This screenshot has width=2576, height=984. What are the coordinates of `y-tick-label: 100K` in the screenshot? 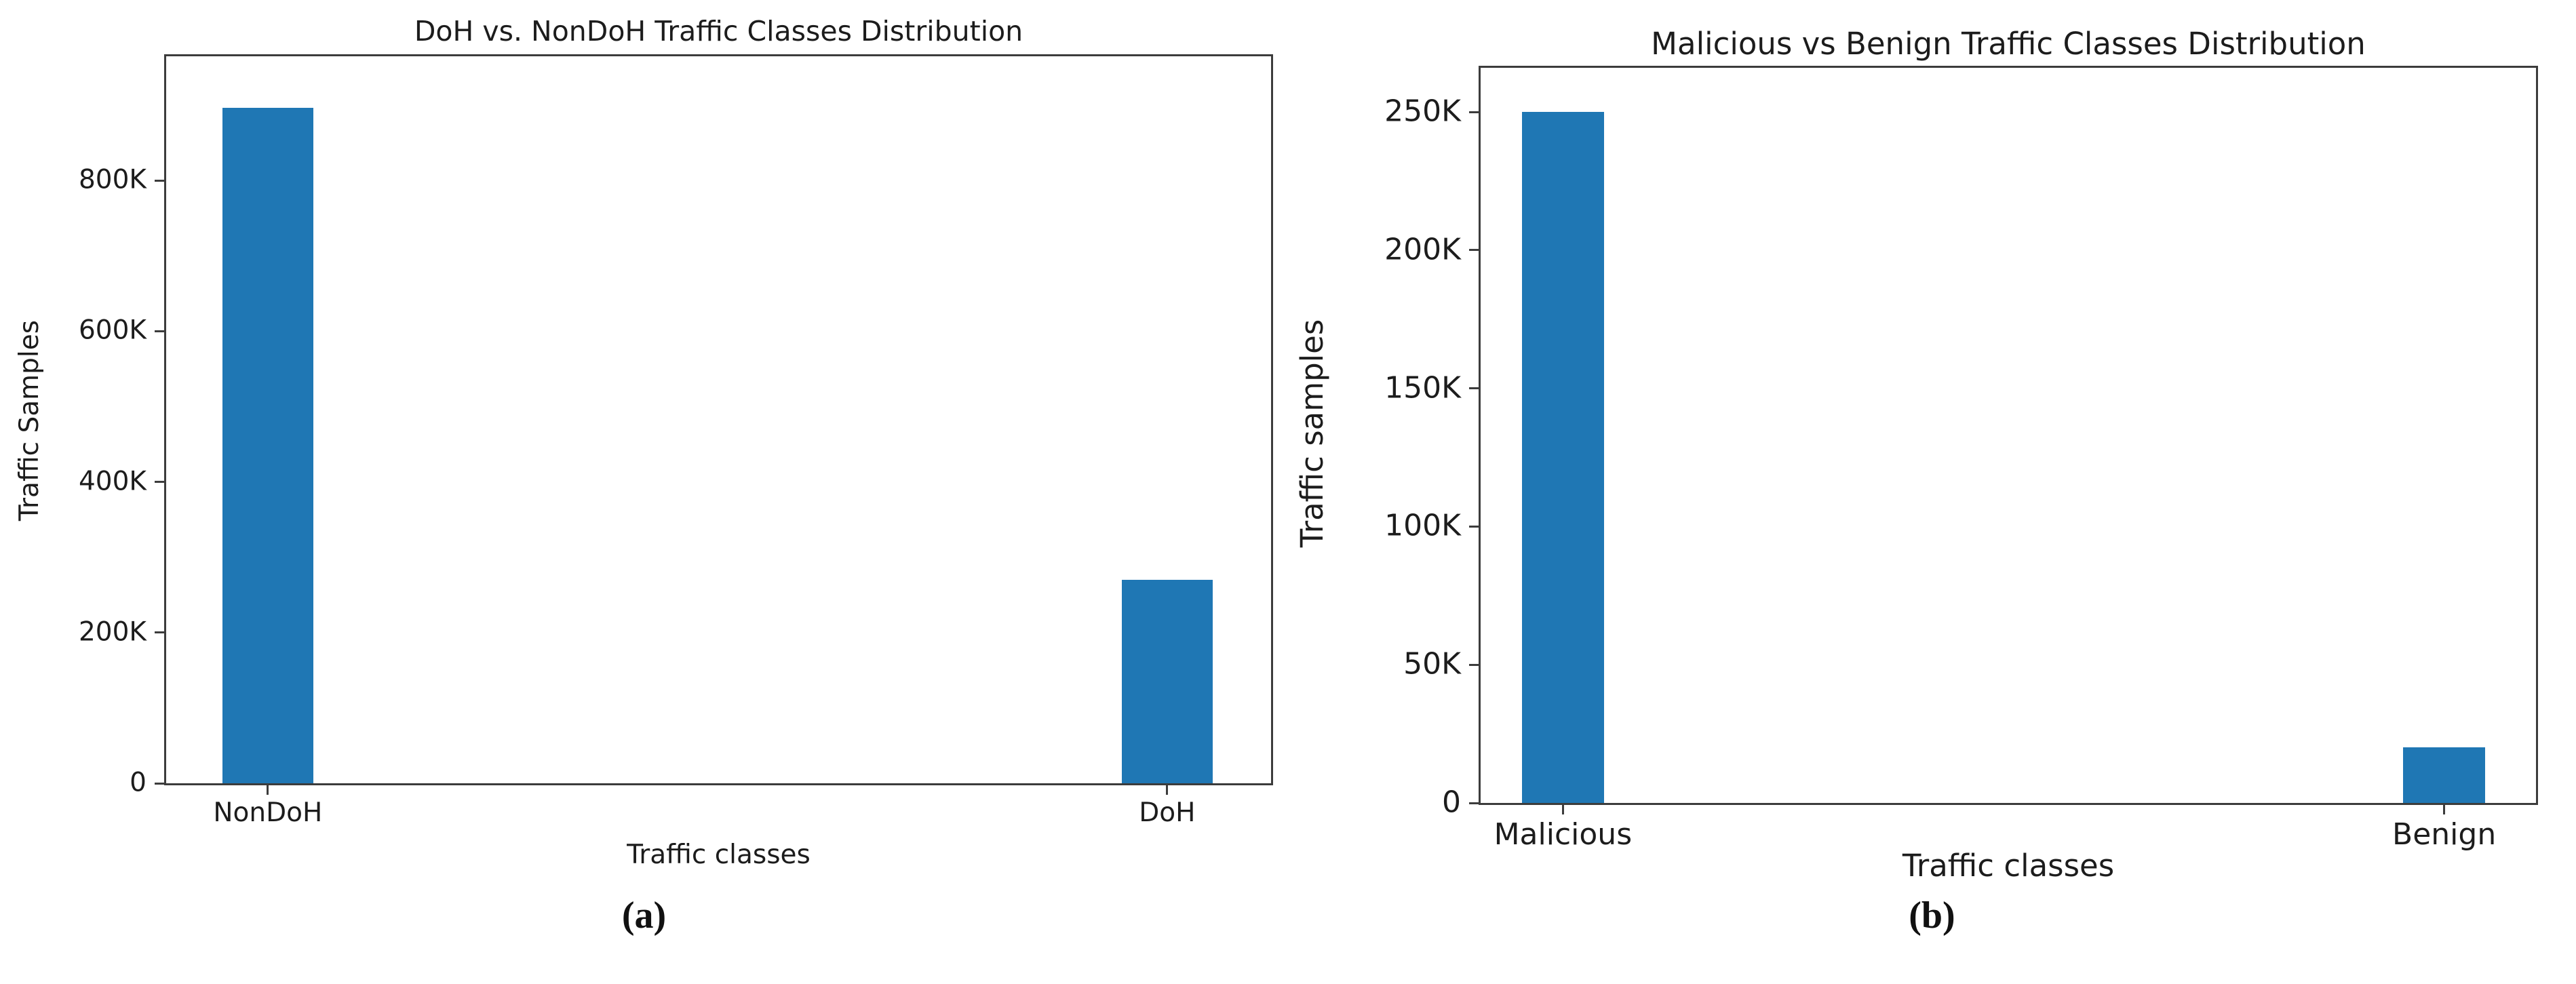 It's located at (1422, 526).